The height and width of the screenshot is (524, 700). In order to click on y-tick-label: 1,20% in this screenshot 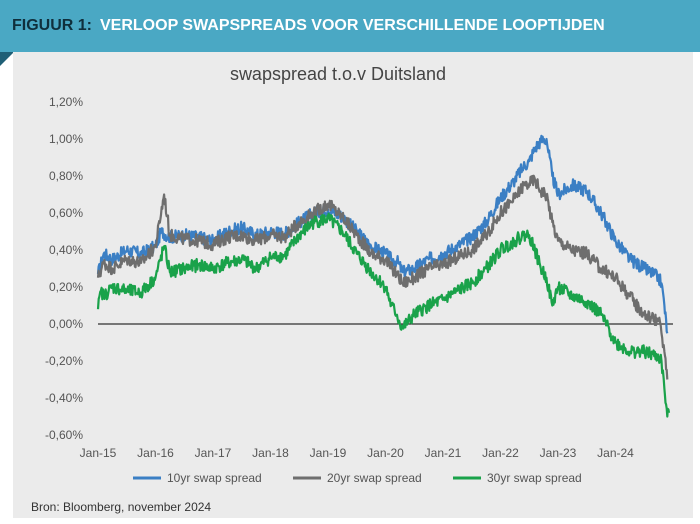, I will do `click(66, 102)`.